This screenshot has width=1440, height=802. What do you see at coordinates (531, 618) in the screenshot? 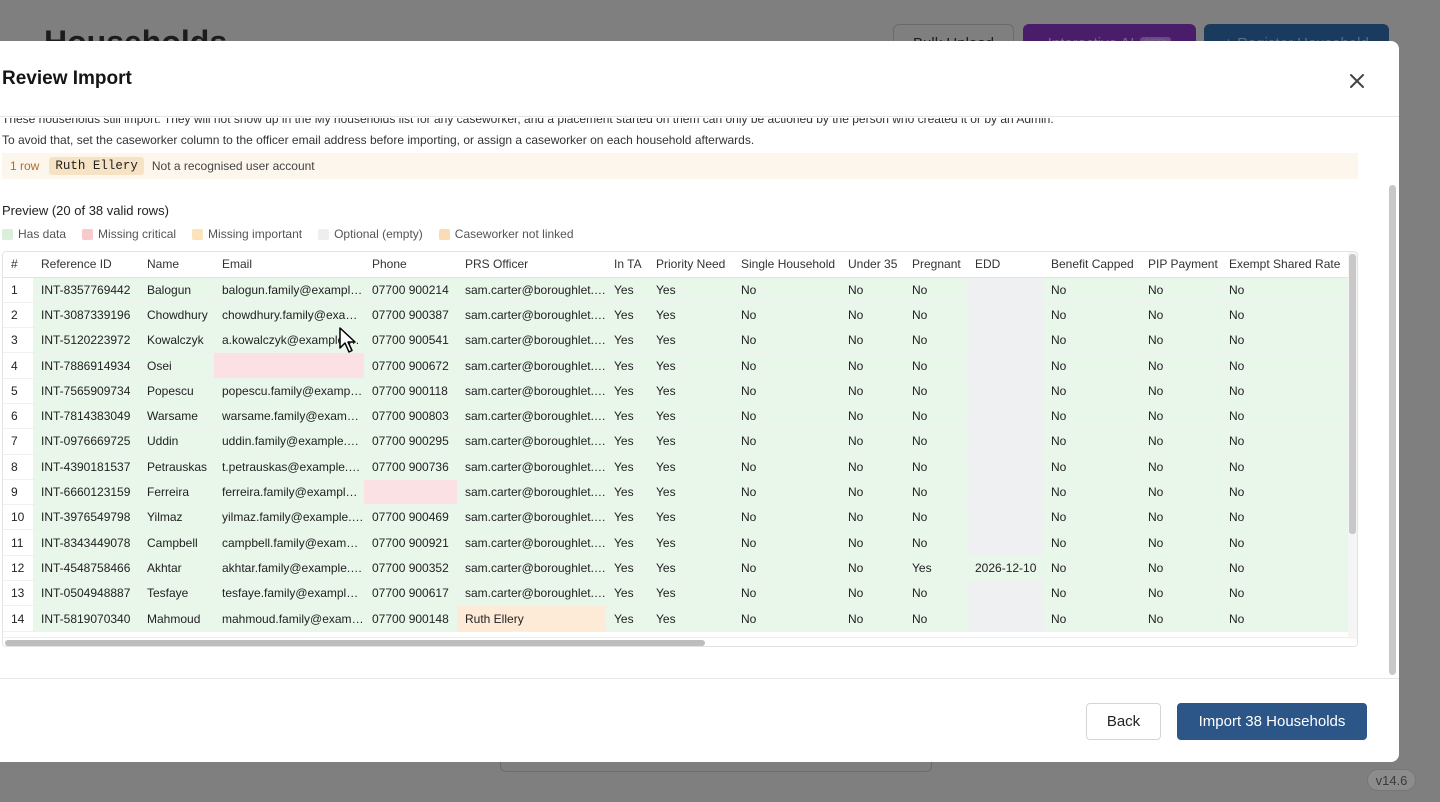
I see `table-cell: Ruth Ellery` at bounding box center [531, 618].